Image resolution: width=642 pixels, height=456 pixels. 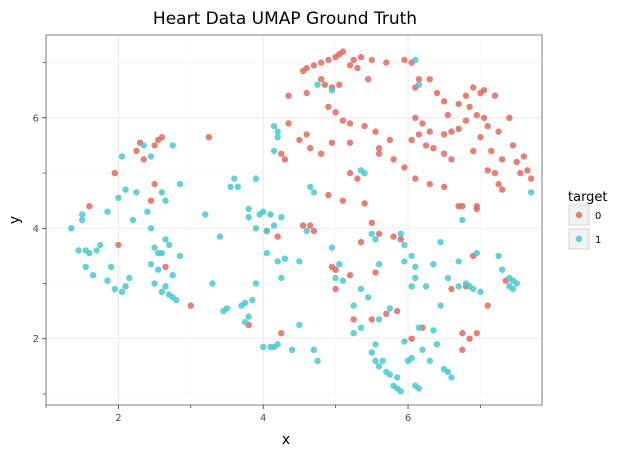 What do you see at coordinates (285, 19) in the screenshot?
I see `chart-title: Heart Data UMAP Ground Truth` at bounding box center [285, 19].